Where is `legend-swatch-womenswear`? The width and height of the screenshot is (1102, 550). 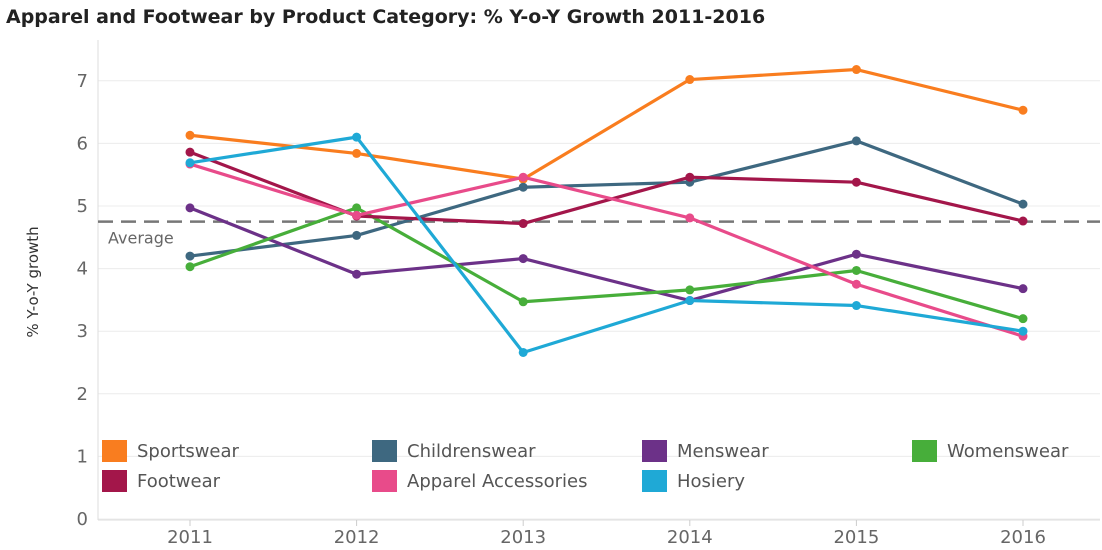
legend-swatch-womenswear is located at coordinates (924, 451).